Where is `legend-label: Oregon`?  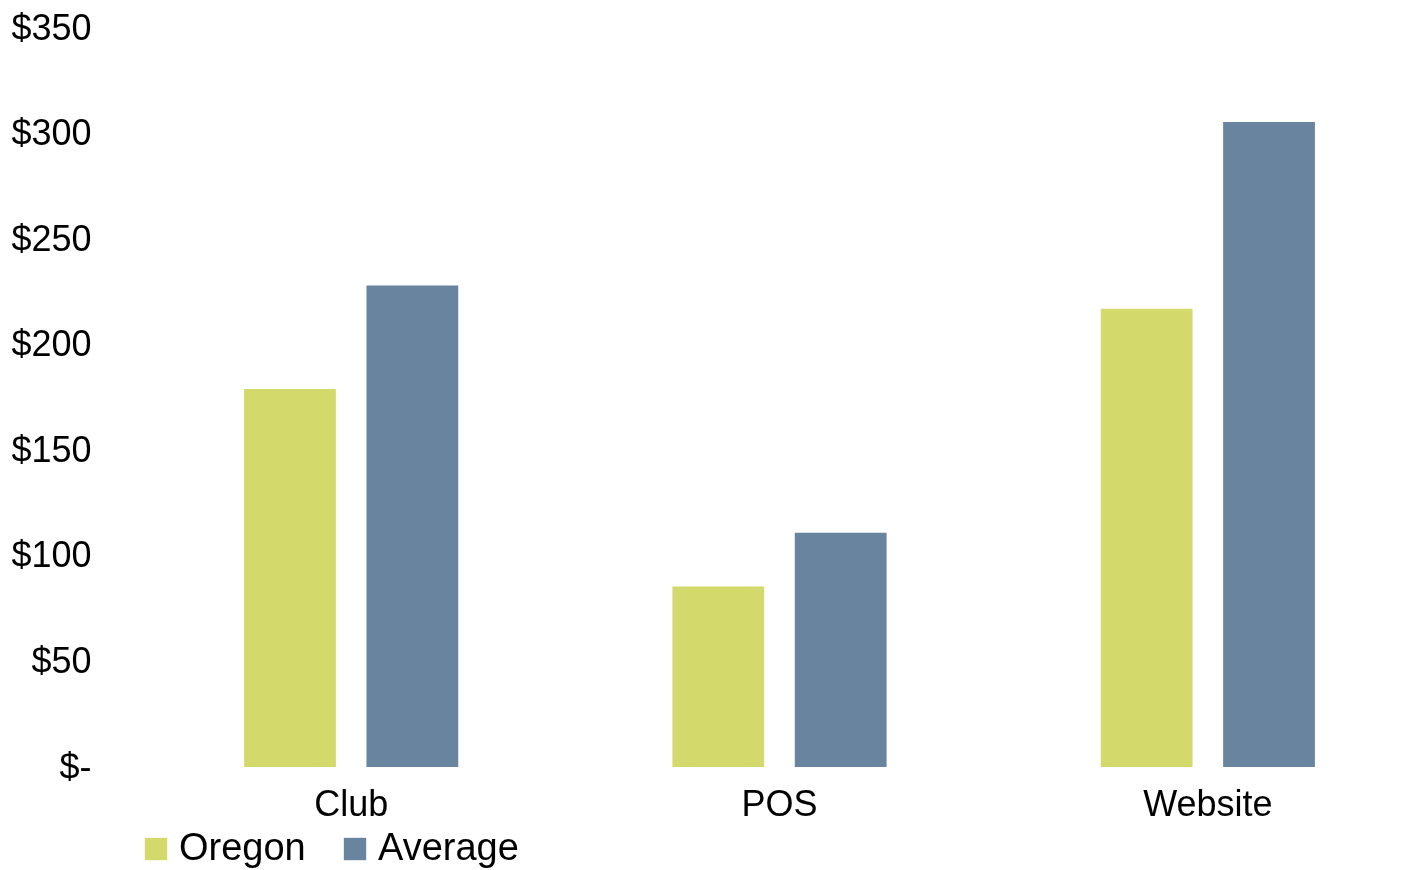 legend-label: Oregon is located at coordinates (242, 847).